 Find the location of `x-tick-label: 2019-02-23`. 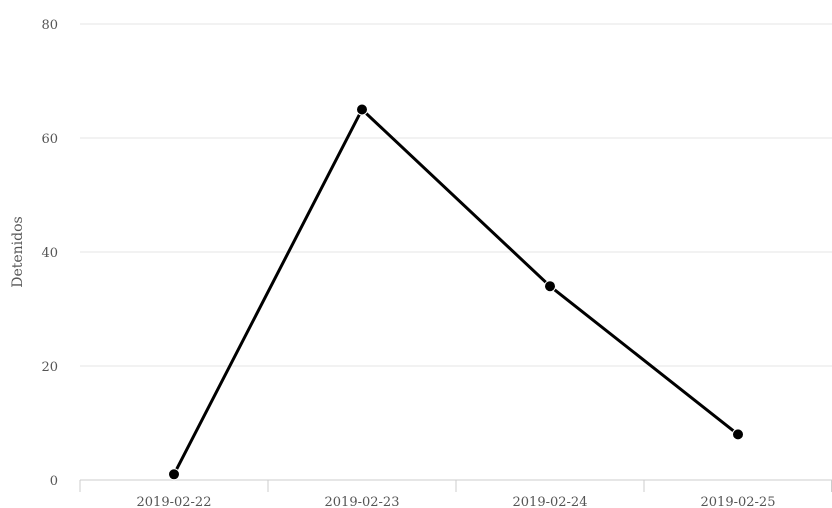

x-tick-label: 2019-02-23 is located at coordinates (362, 501).